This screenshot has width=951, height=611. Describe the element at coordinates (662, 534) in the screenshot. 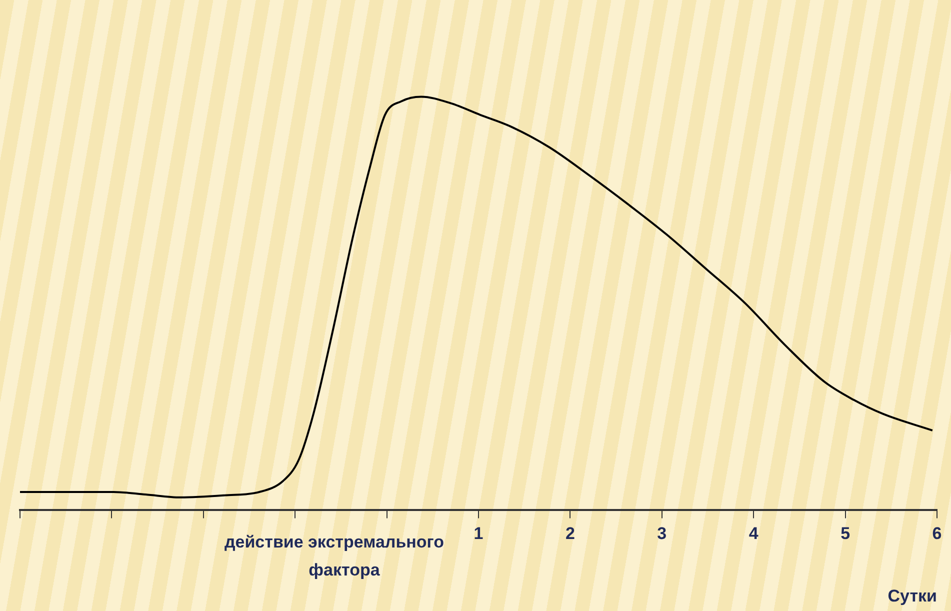

I see `x-tick-label: 3` at that location.